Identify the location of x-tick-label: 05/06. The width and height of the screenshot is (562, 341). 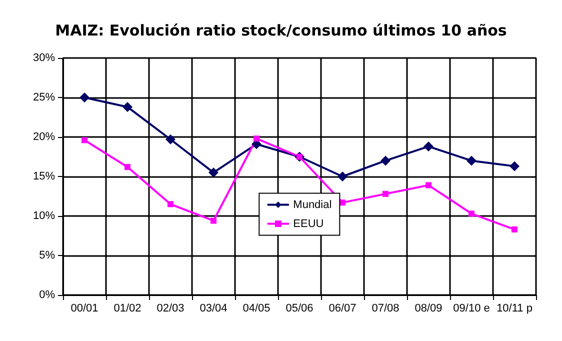
(300, 308).